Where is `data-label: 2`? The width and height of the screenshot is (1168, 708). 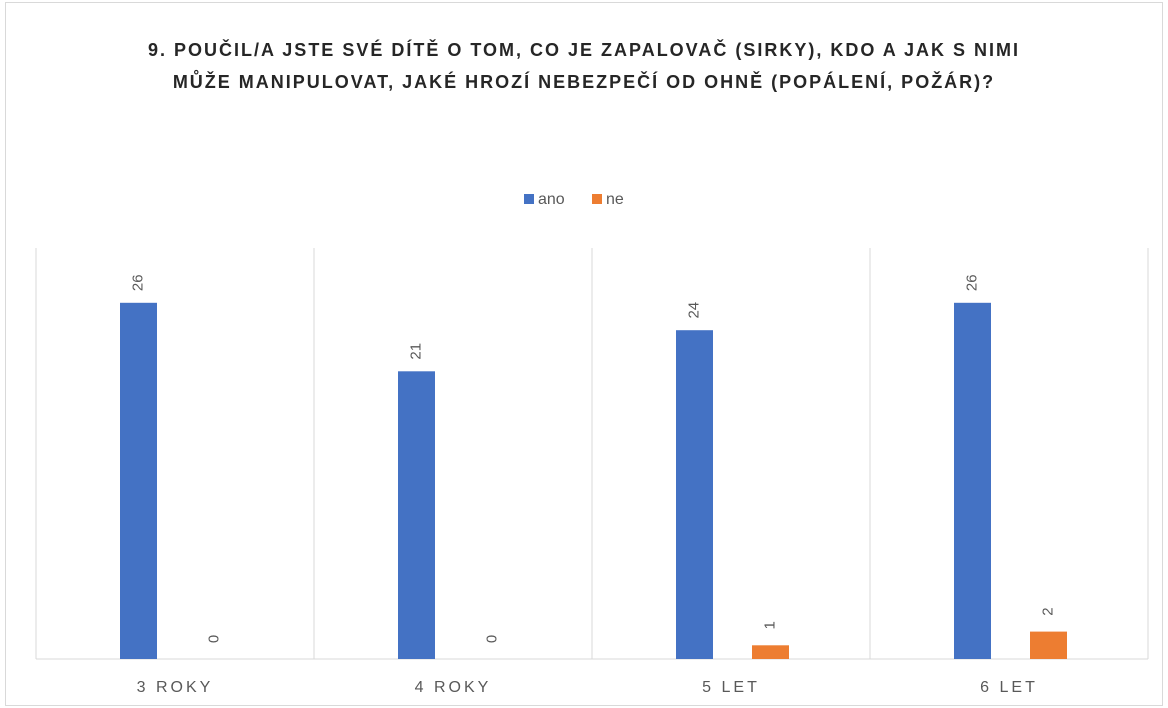 data-label: 2 is located at coordinates (1047, 611).